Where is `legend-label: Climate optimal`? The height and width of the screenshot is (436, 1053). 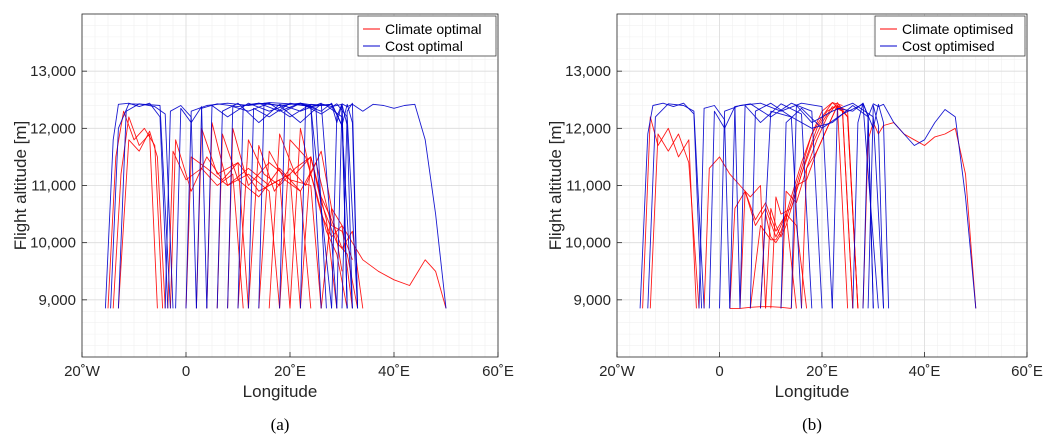 legend-label: Climate optimal is located at coordinates (433, 29).